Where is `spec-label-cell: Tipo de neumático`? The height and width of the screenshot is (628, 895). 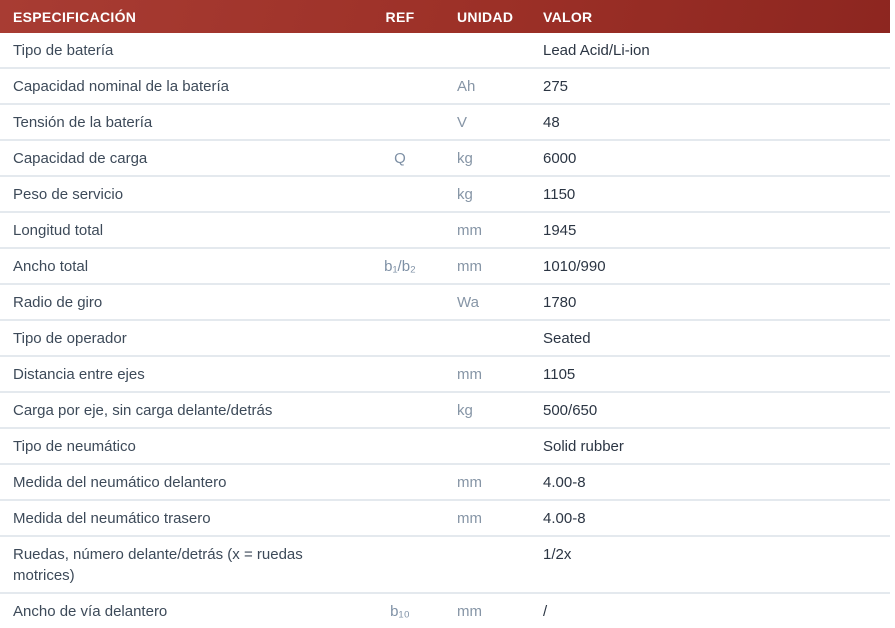
spec-label-cell: Tipo de neumático is located at coordinates (74, 446).